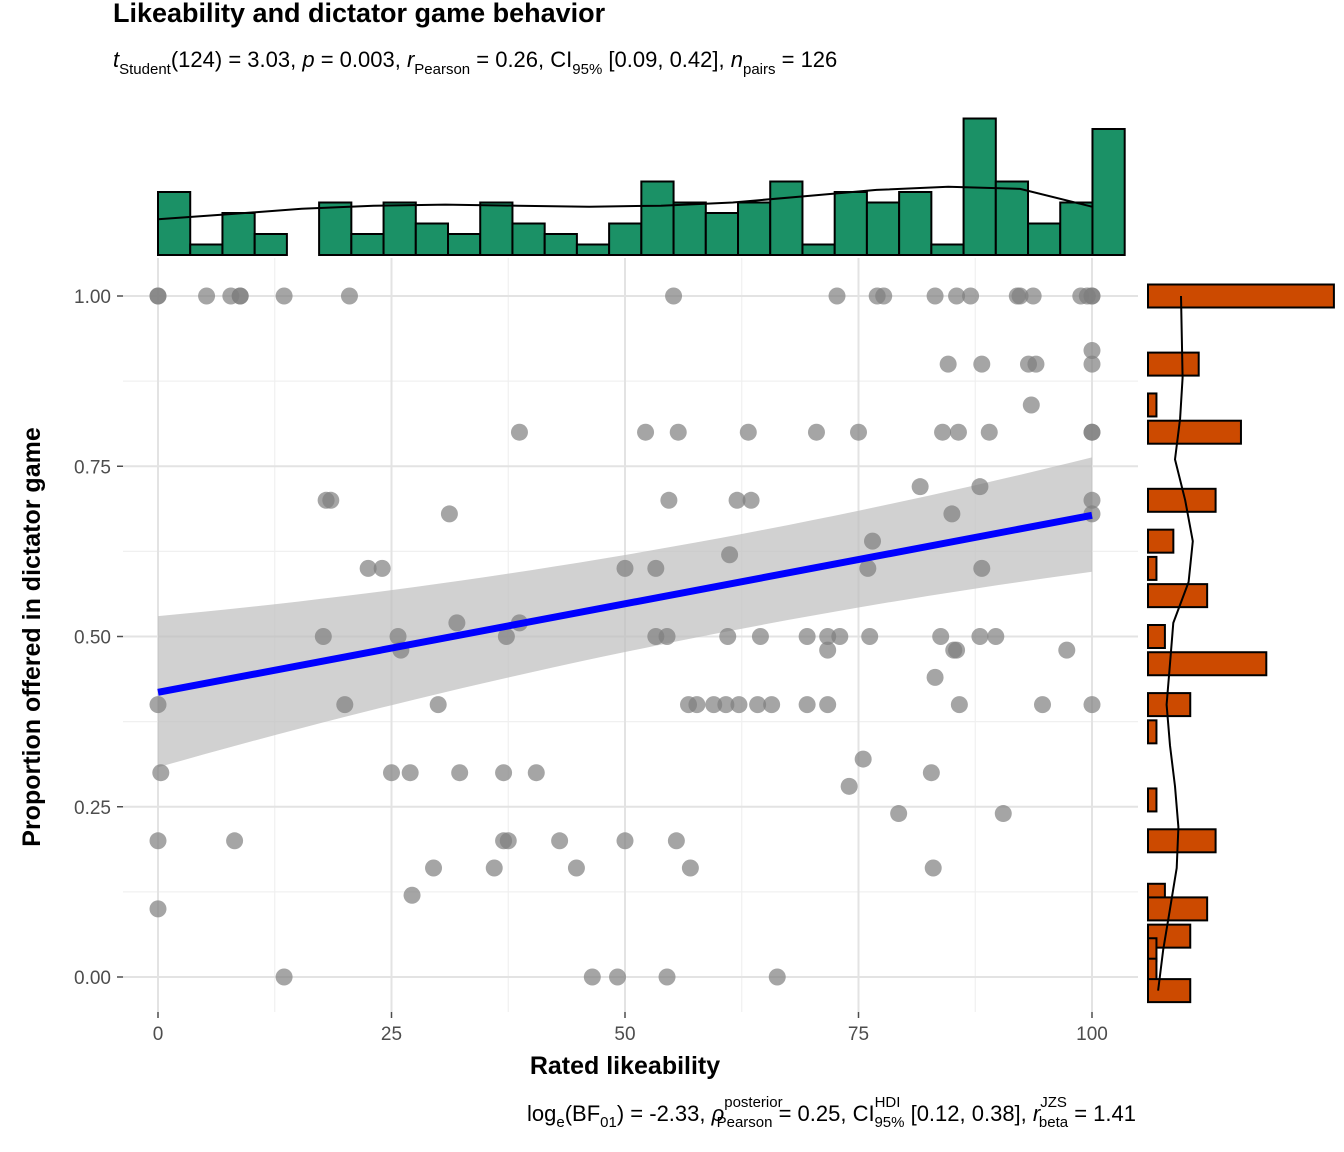 This screenshot has height=1152, width=1344. I want to click on x-axis-ticks: 0 25 50 75 100, so click(630, 1028).